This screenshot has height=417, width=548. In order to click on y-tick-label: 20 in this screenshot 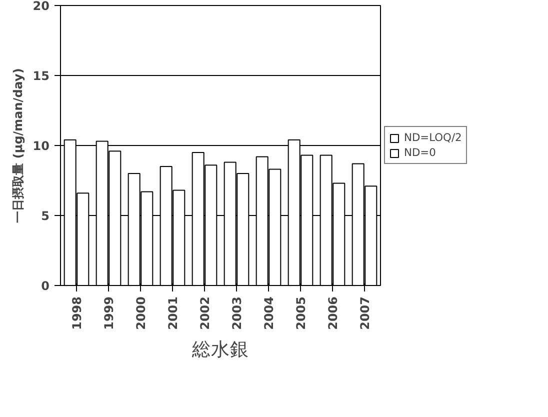, I will do `click(41, 6)`.